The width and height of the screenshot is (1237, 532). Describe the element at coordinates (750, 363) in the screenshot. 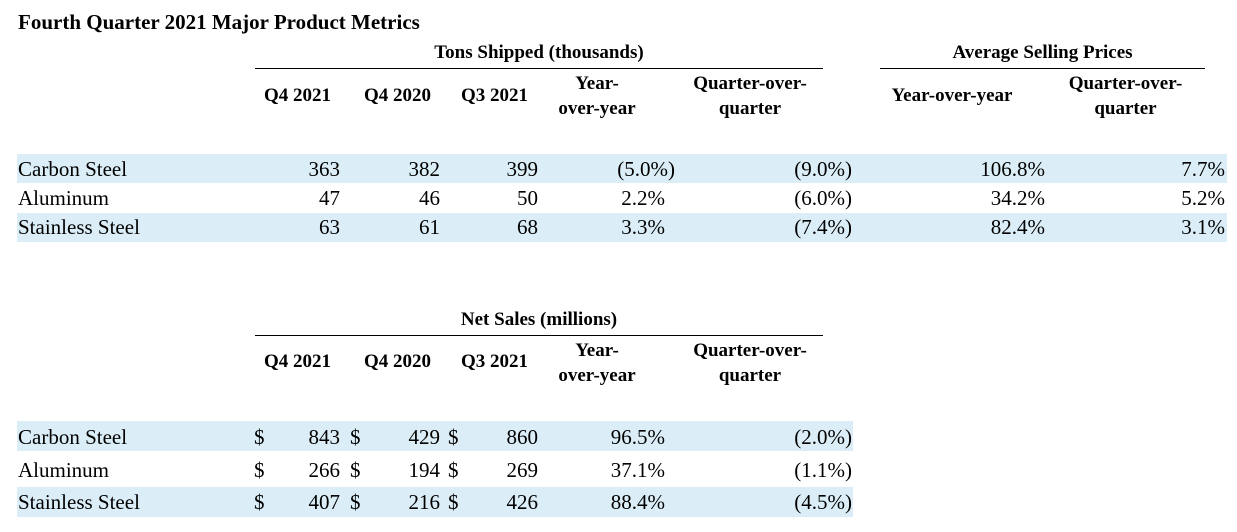

I see `ns-col-qoq: Quarter-over- quarter` at that location.